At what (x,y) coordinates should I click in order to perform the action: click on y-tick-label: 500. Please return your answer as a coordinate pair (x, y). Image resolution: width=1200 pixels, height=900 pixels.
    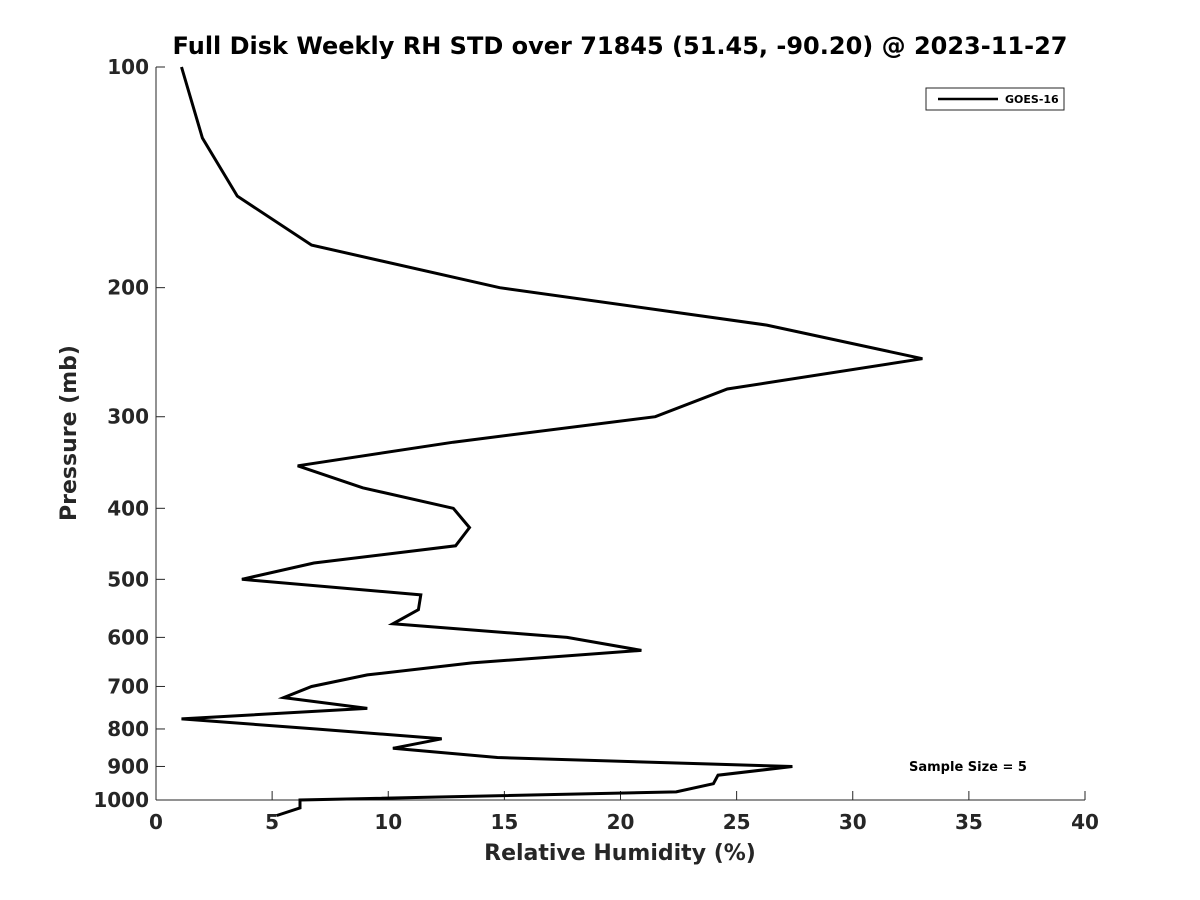
    Looking at the image, I should click on (128, 579).